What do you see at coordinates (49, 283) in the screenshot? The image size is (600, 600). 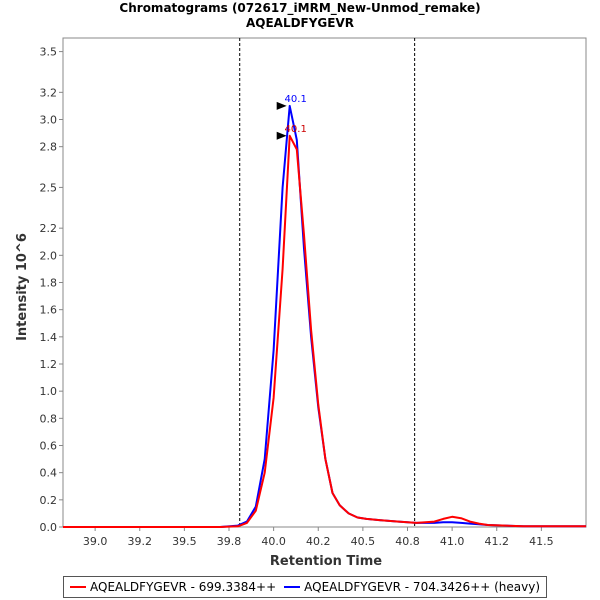 I see `y-tick-label: 1.8` at bounding box center [49, 283].